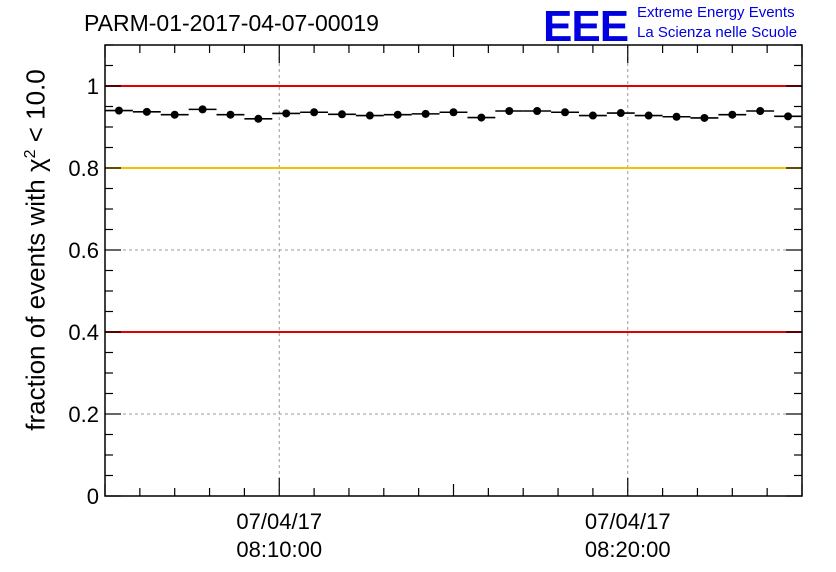  I want to click on eee-logo: EEE, so click(586, 26).